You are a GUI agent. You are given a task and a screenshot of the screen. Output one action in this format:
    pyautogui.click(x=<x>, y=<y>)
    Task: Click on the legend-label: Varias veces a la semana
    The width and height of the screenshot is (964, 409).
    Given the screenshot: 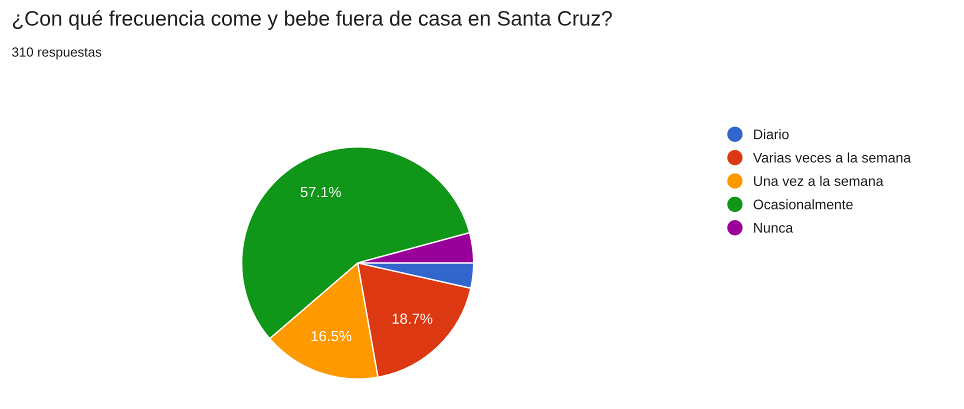 What is the action you would take?
    pyautogui.click(x=832, y=157)
    